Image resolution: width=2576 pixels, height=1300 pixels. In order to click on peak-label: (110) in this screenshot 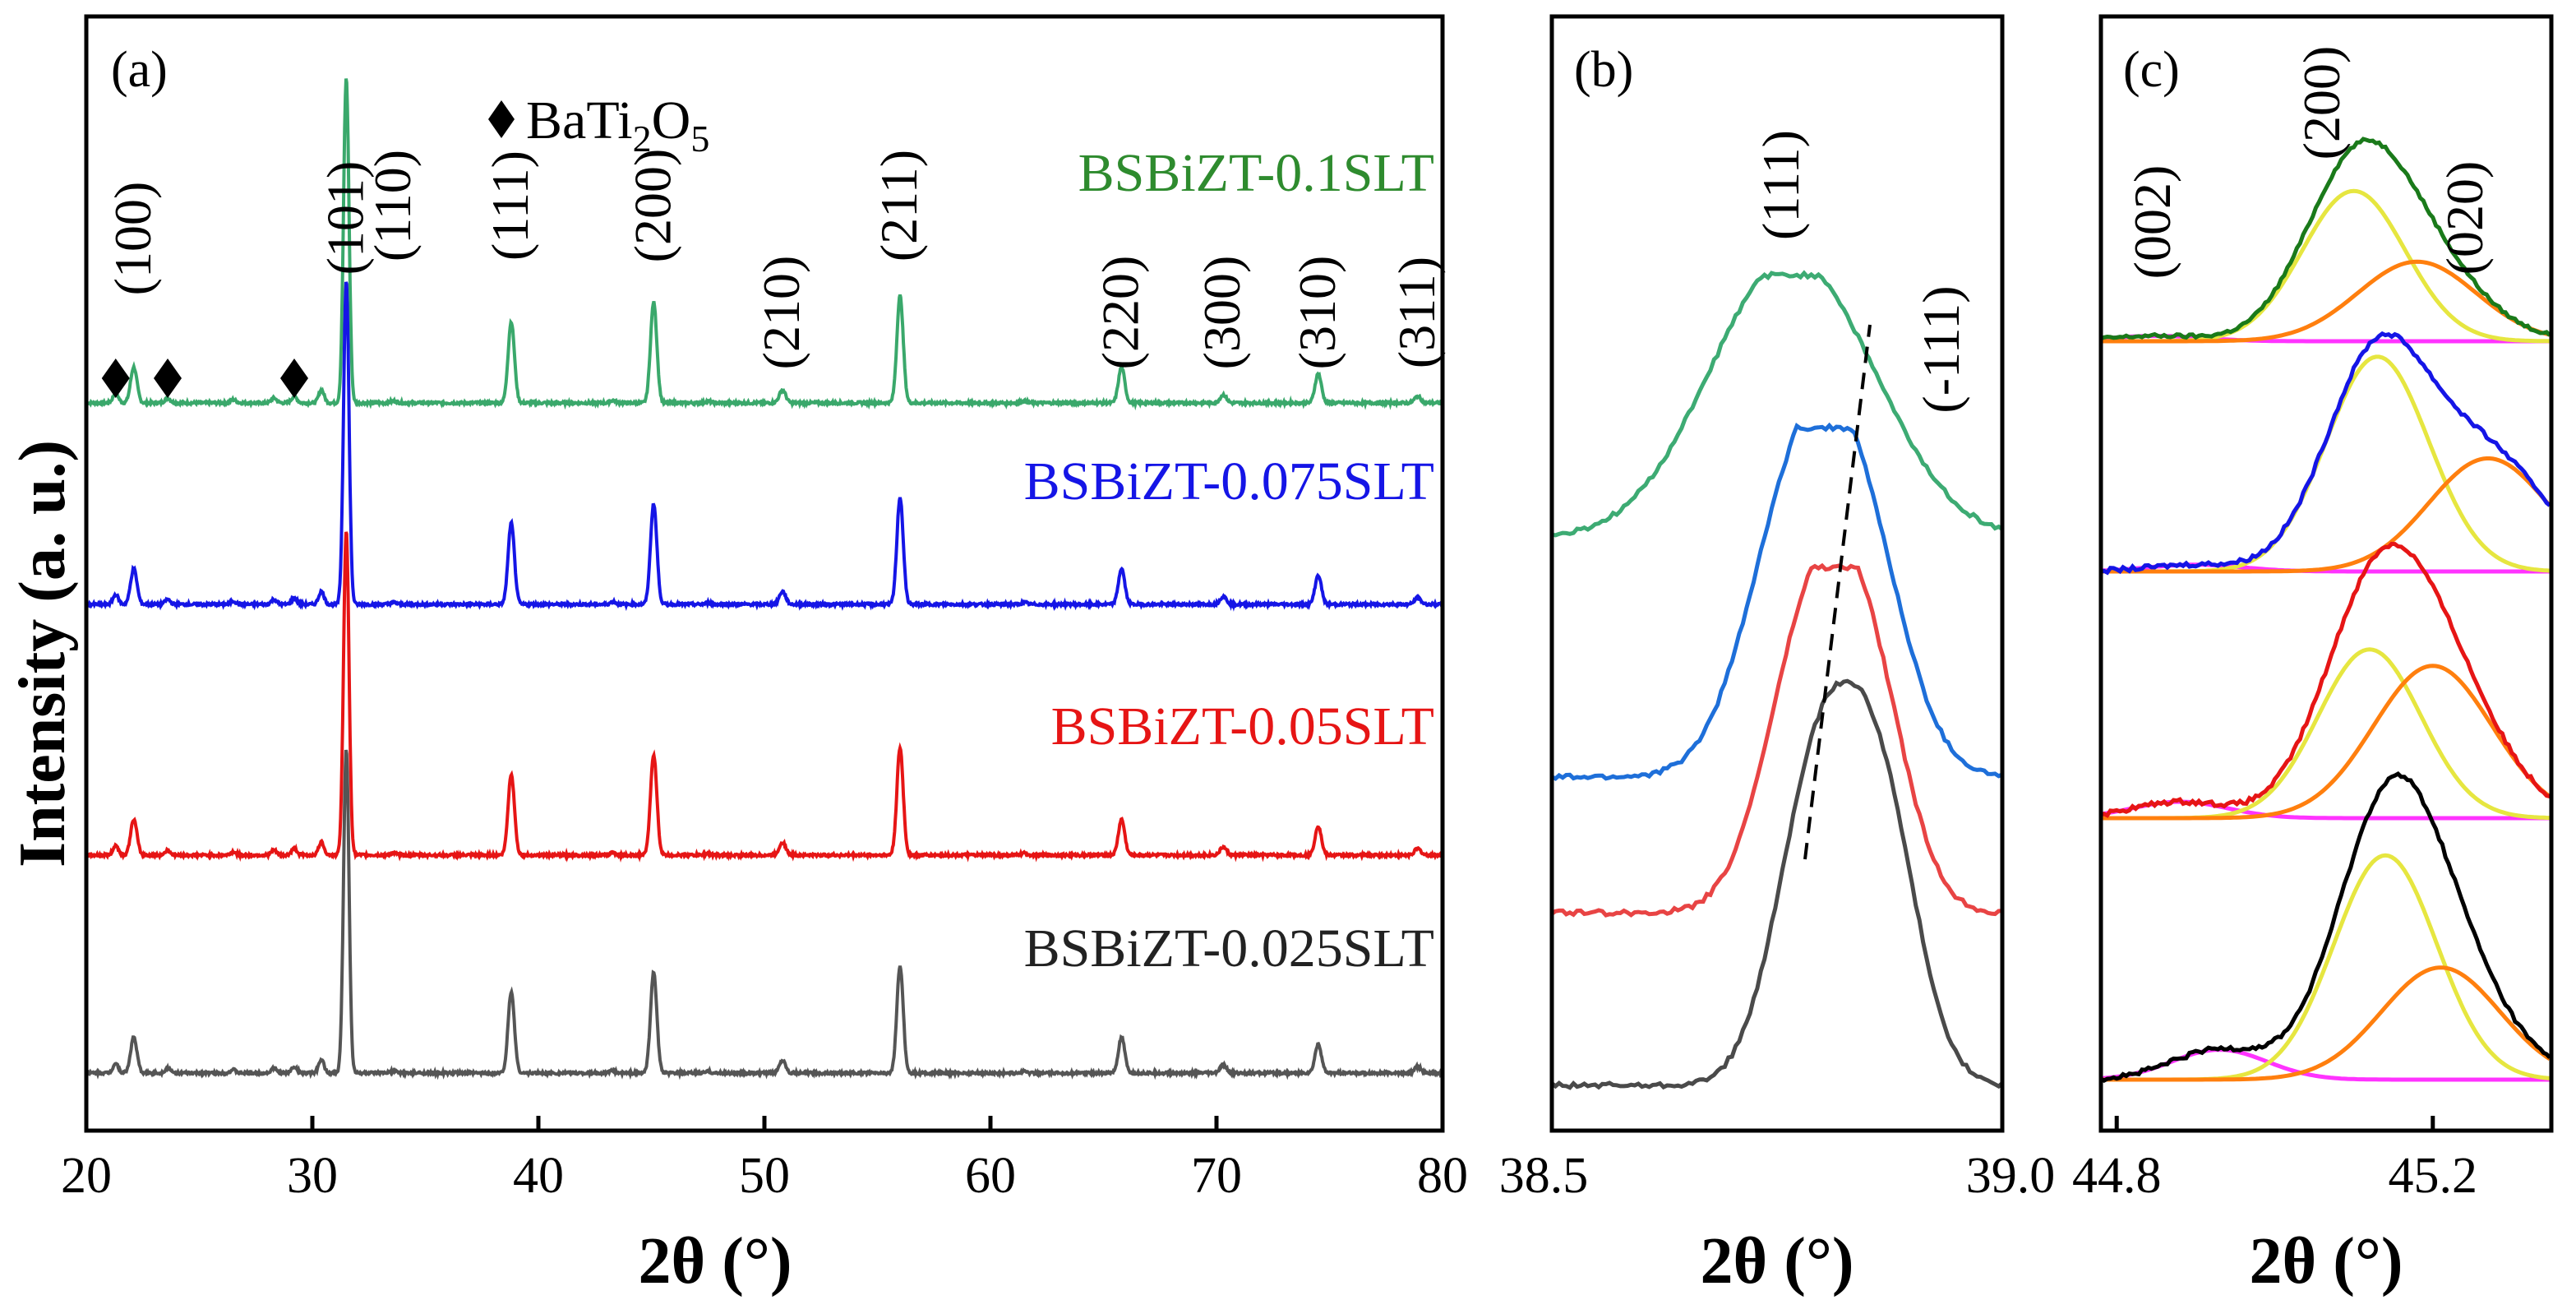, I will do `click(392, 205)`.